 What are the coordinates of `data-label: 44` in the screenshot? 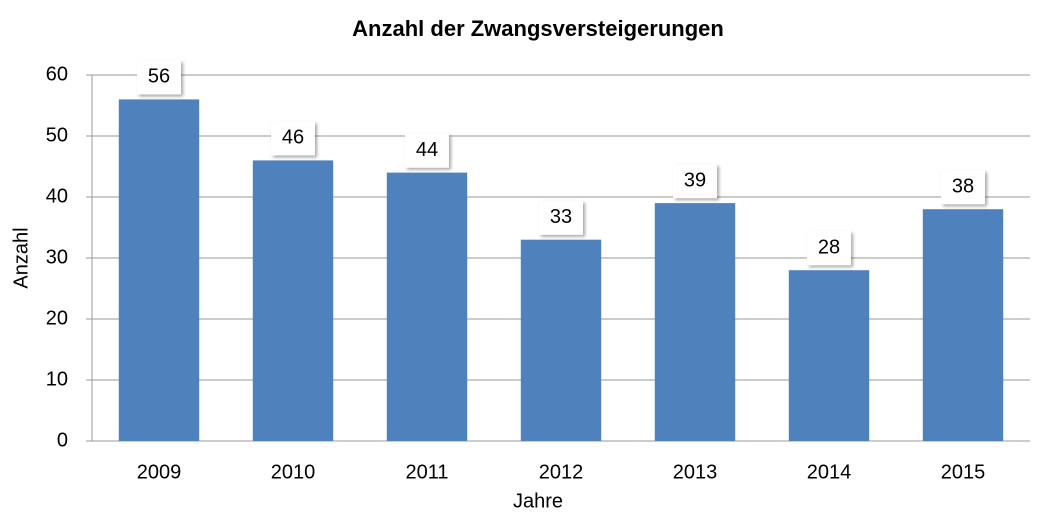 It's located at (427, 150).